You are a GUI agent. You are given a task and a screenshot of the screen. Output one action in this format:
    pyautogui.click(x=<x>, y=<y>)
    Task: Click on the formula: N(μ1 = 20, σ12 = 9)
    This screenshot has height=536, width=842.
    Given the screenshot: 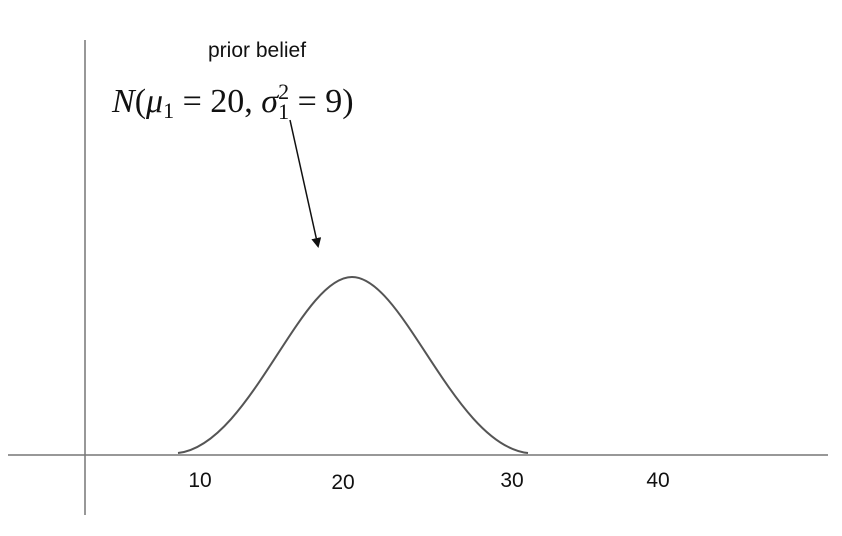 What is the action you would take?
    pyautogui.click(x=232, y=101)
    